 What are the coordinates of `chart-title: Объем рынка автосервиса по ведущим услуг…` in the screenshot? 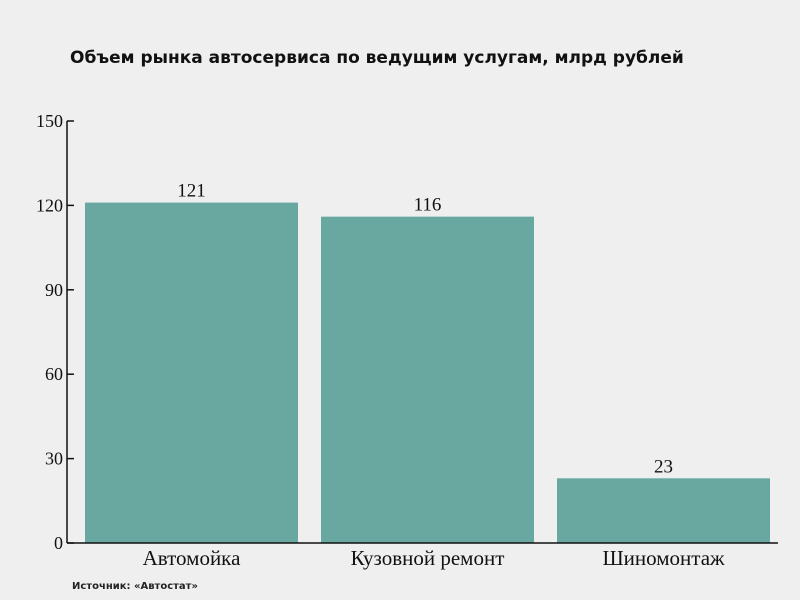 It's located at (377, 58).